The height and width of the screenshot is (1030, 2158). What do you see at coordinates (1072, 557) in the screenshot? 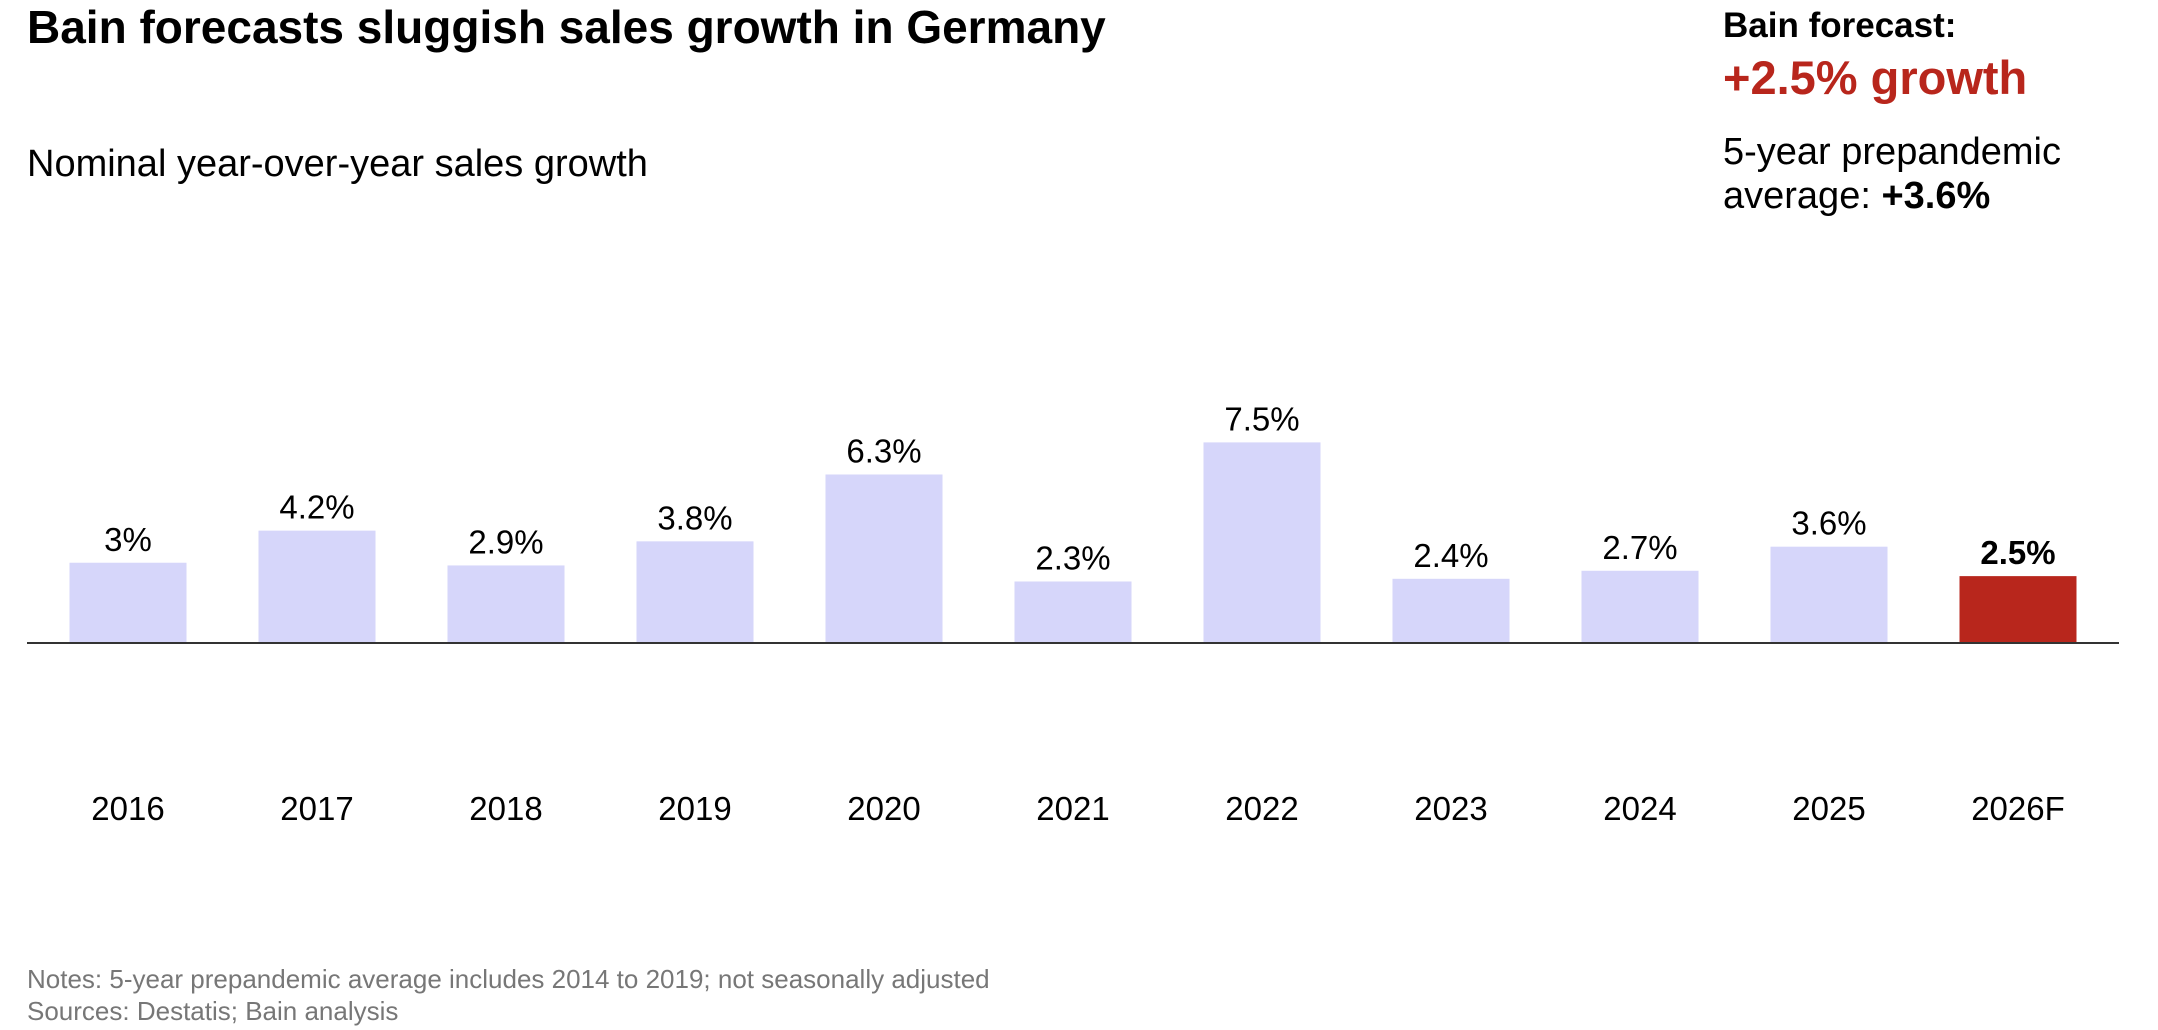
I see `value-label: 2.3%` at bounding box center [1072, 557].